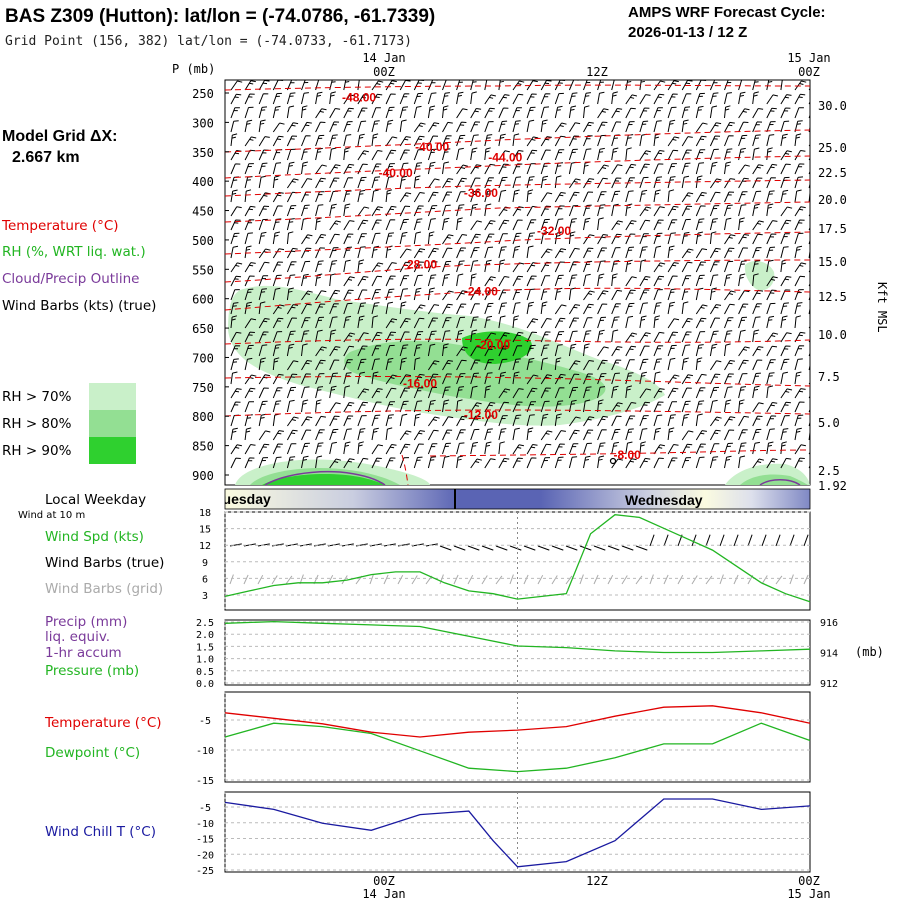 The height and width of the screenshot is (900, 900). Describe the element at coordinates (396, 173) in the screenshot. I see `isotherm-label: -40.00` at that location.